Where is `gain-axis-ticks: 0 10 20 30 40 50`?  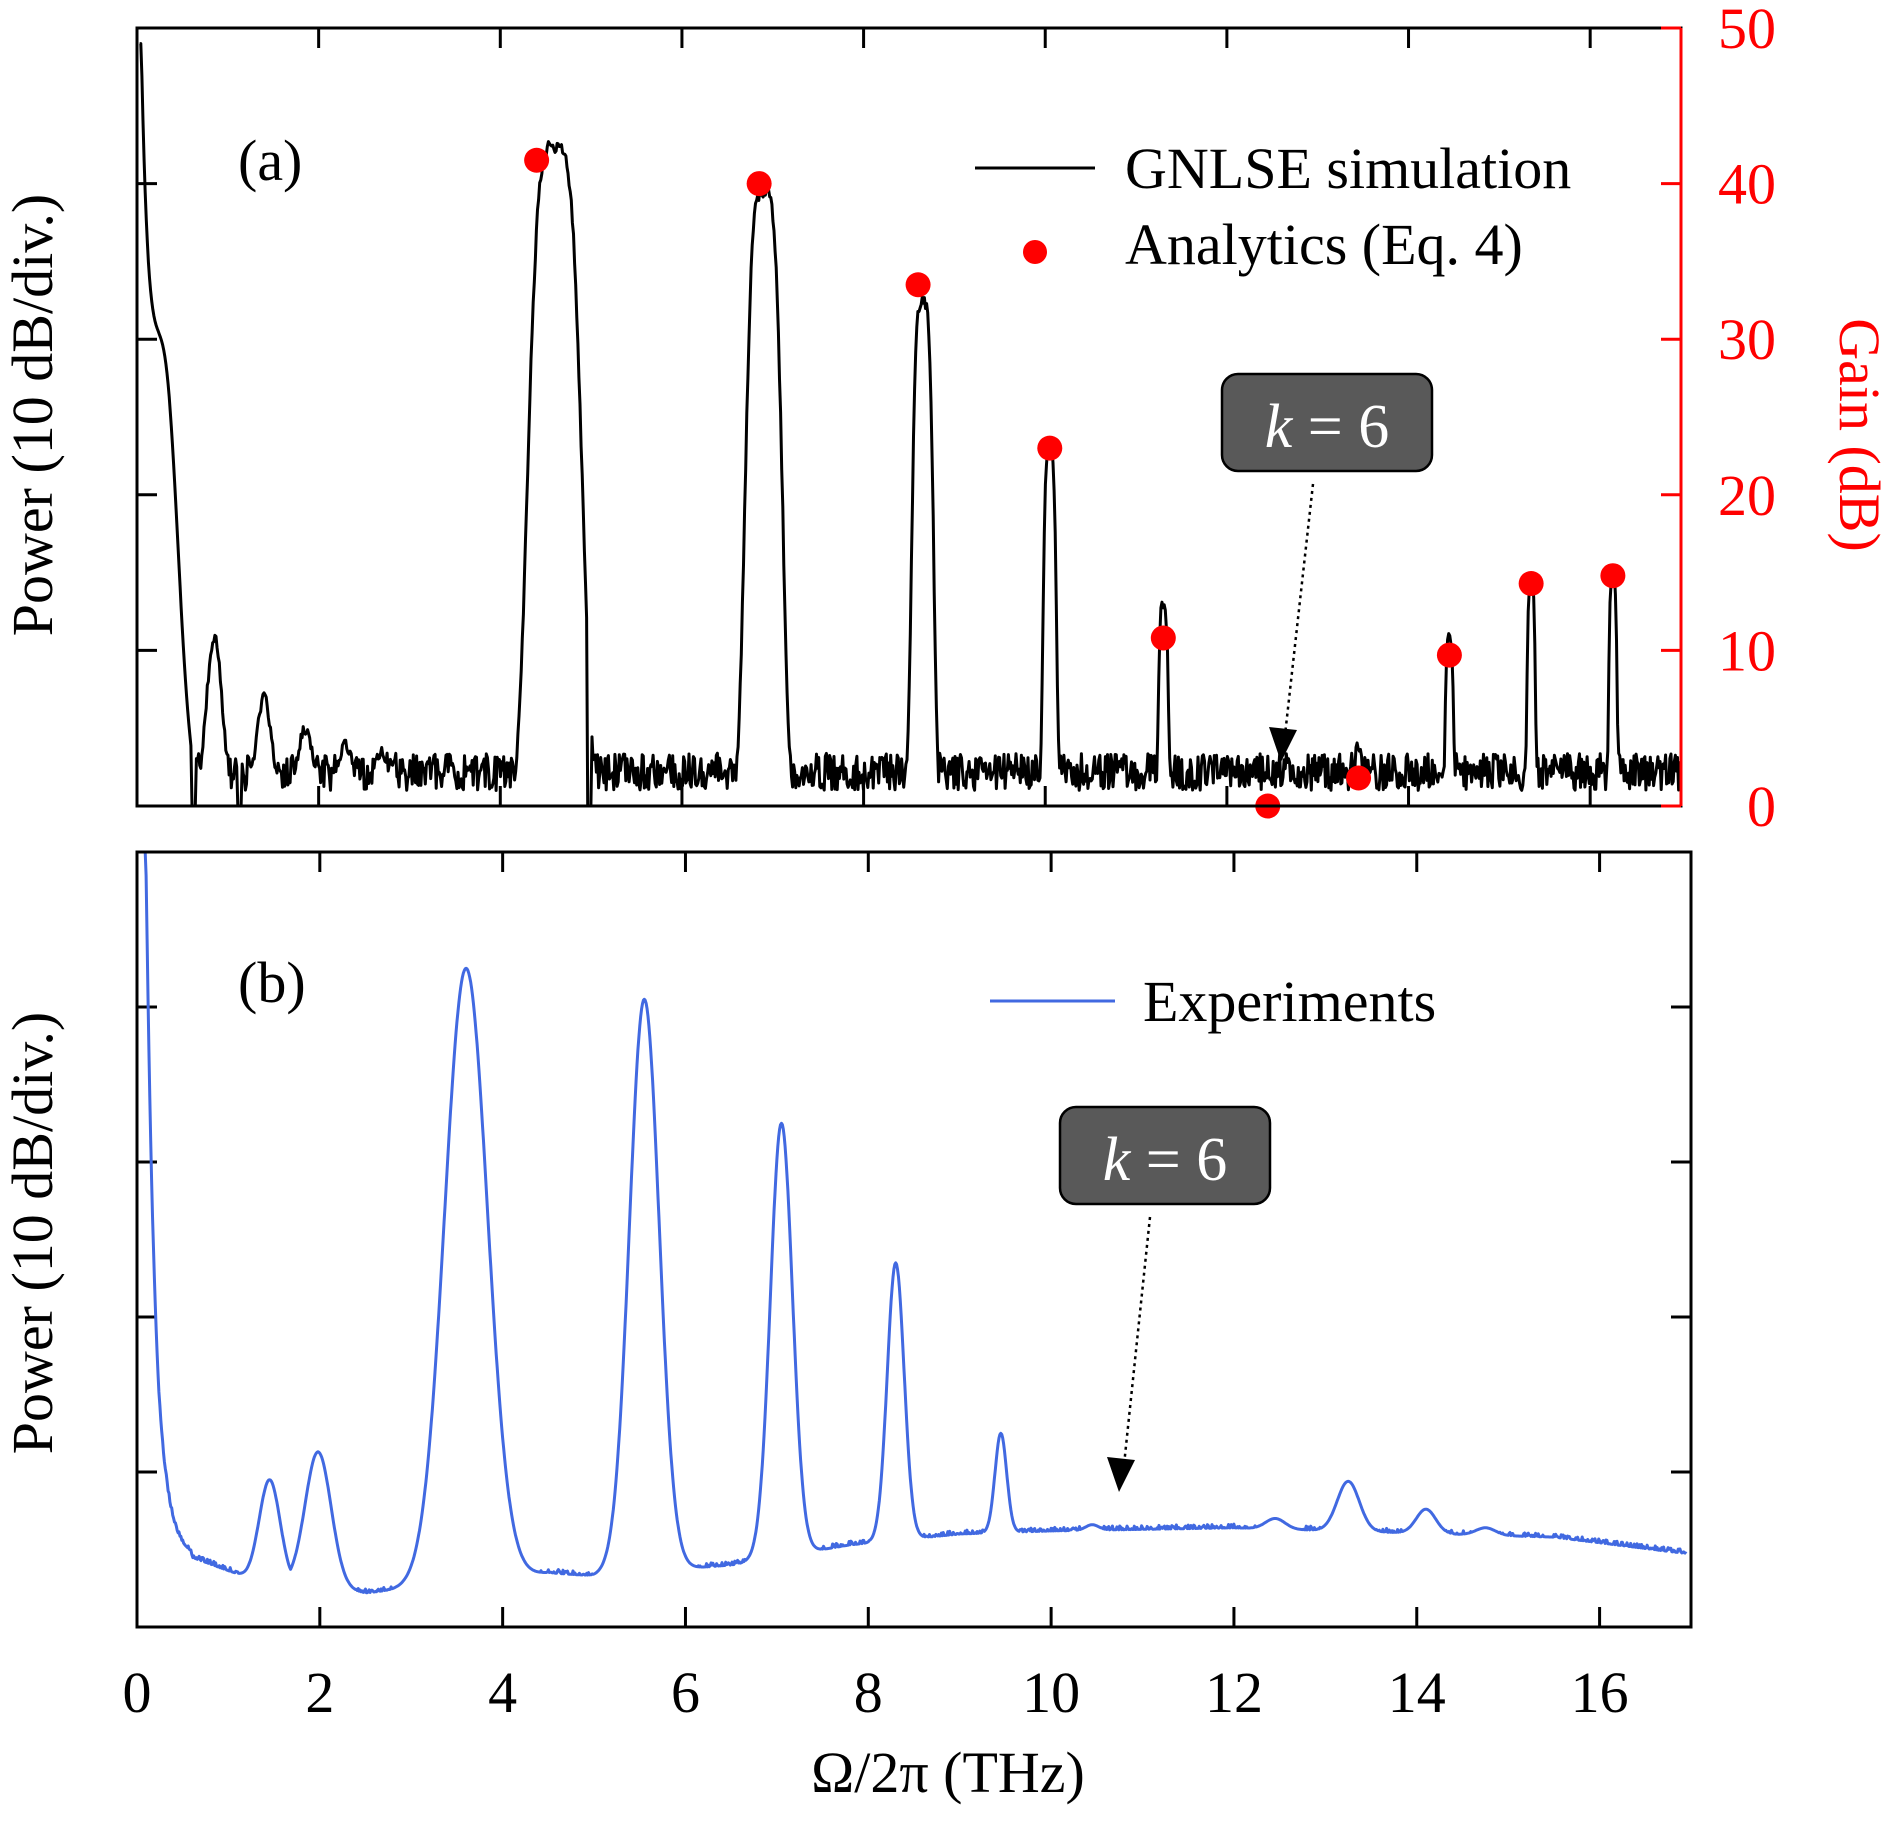 gain-axis-ticks: 0 10 20 30 40 50 is located at coordinates (1718, 419).